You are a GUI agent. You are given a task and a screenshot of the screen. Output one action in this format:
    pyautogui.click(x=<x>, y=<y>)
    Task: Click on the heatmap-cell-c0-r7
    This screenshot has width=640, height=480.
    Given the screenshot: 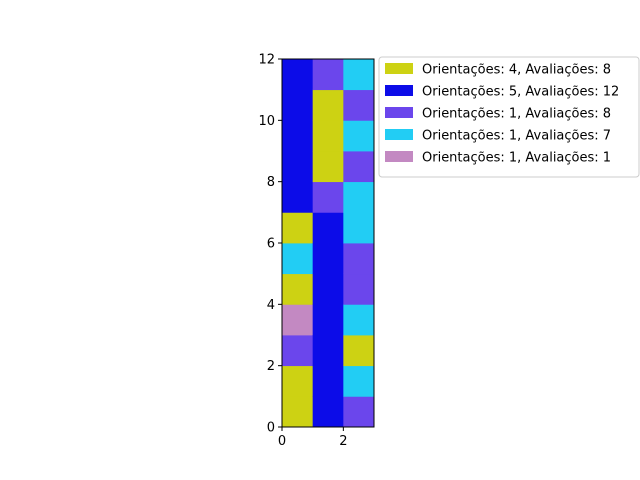 What is the action you would take?
    pyautogui.click(x=298, y=197)
    